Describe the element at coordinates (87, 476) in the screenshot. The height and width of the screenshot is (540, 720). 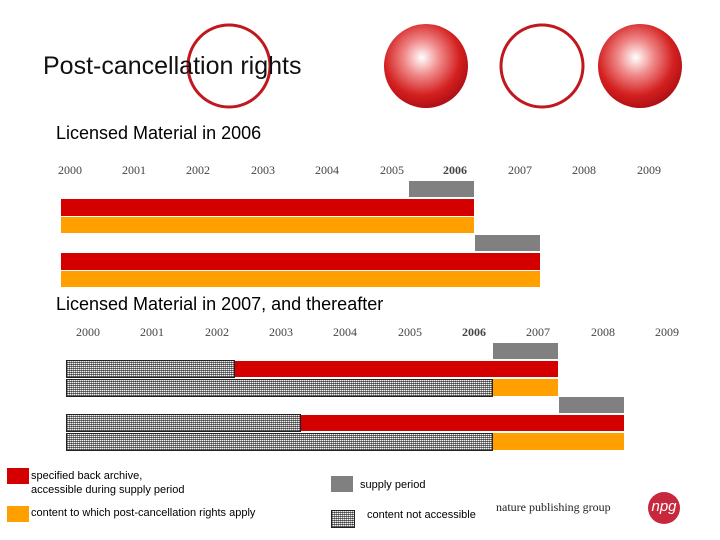
I see `legend-label-line: specified back archive,` at that location.